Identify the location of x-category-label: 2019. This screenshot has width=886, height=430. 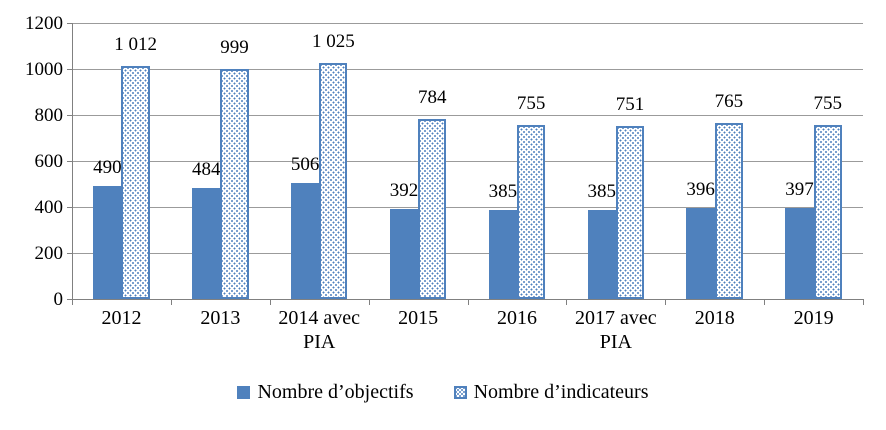
(814, 318).